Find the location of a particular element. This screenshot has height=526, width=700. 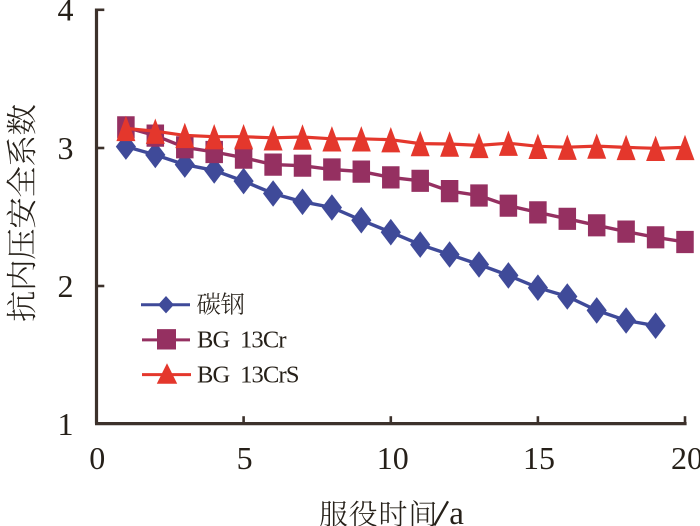

svg-text: 0 is located at coordinates (97, 458).